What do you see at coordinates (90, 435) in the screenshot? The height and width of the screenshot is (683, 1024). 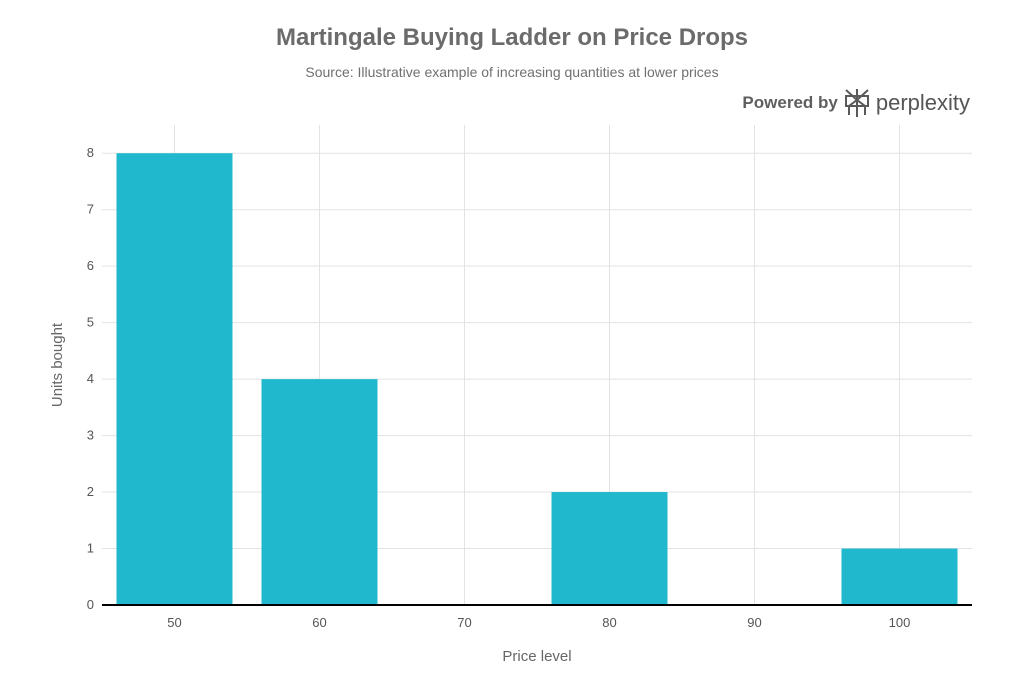 I see `y-tick-label: 3` at bounding box center [90, 435].